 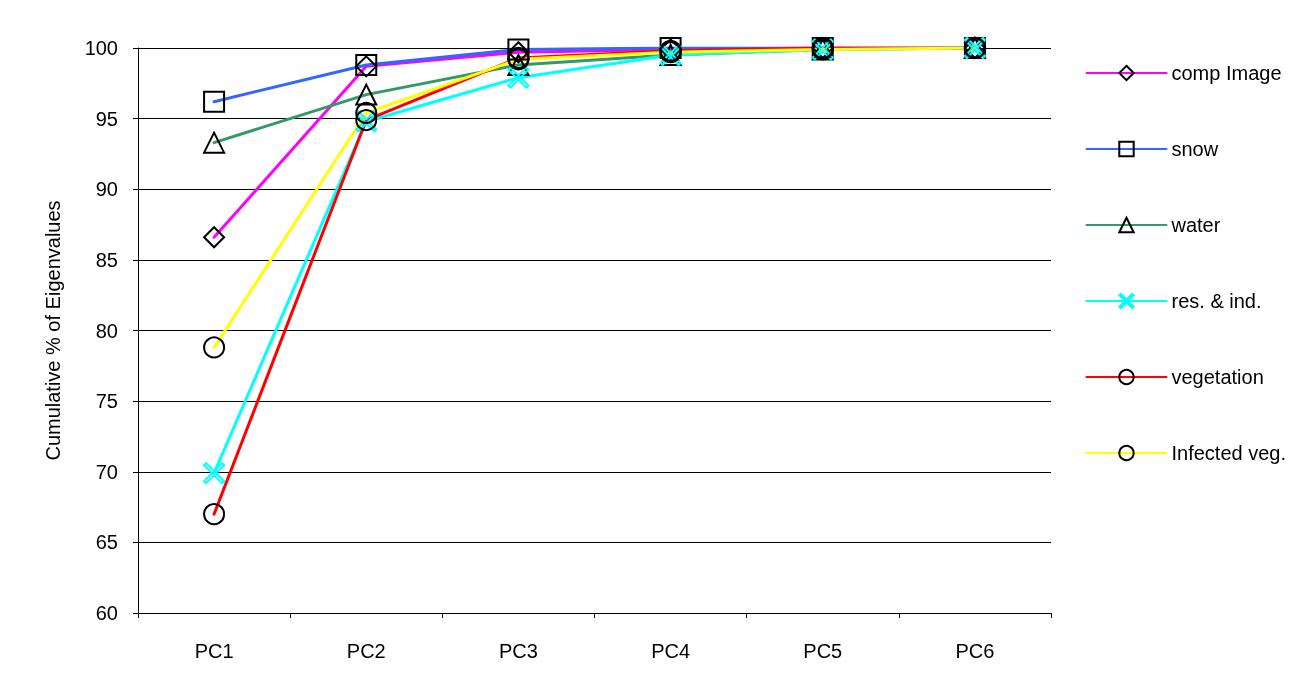 What do you see at coordinates (671, 651) in the screenshot?
I see `x-tick-label: PC4` at bounding box center [671, 651].